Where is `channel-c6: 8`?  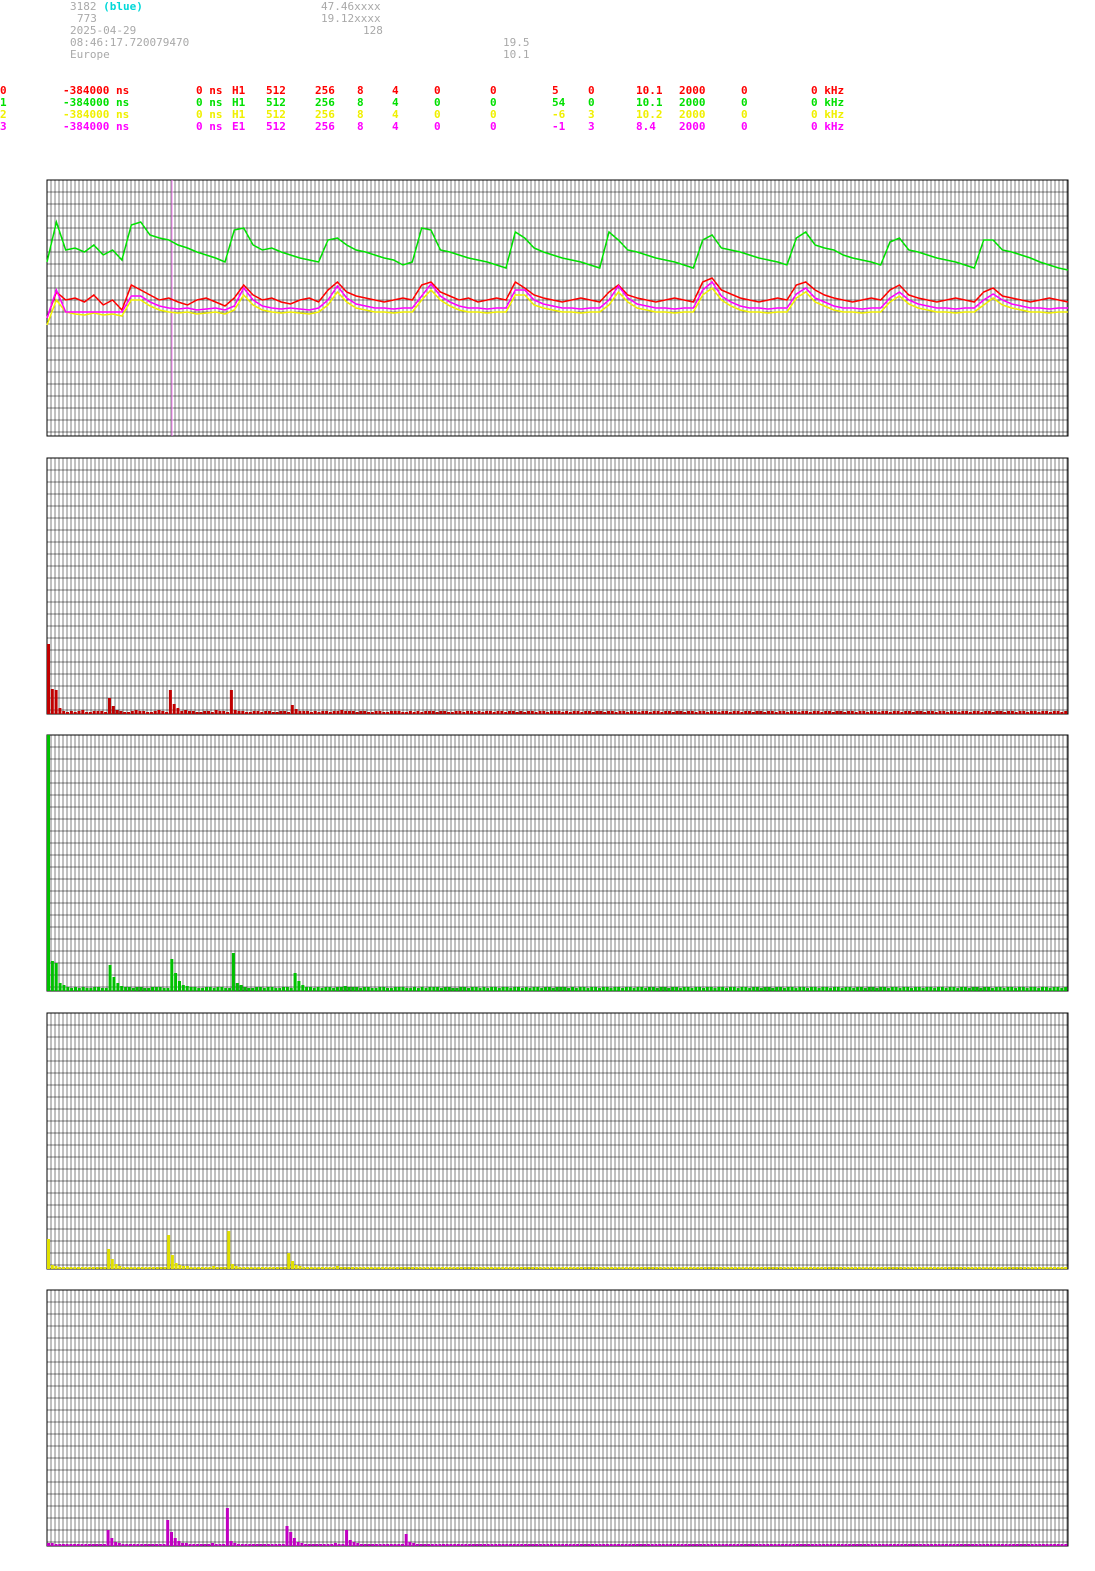
channel-c6: 8 is located at coordinates (360, 126).